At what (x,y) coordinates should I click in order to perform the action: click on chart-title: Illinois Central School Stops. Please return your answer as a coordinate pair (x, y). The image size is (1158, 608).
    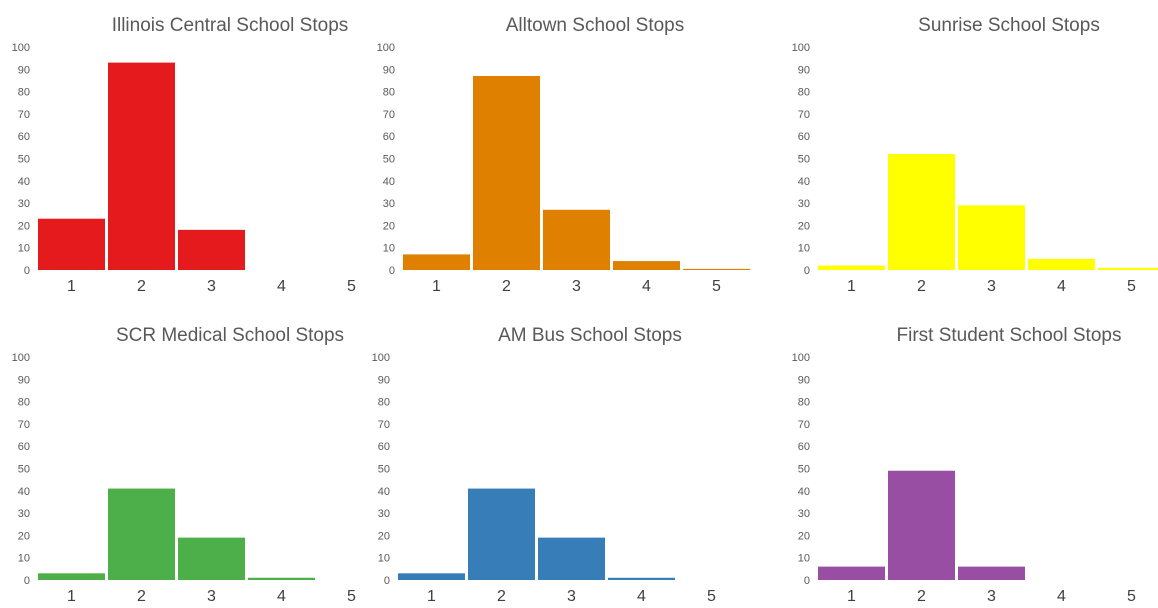
    Looking at the image, I should click on (230, 25).